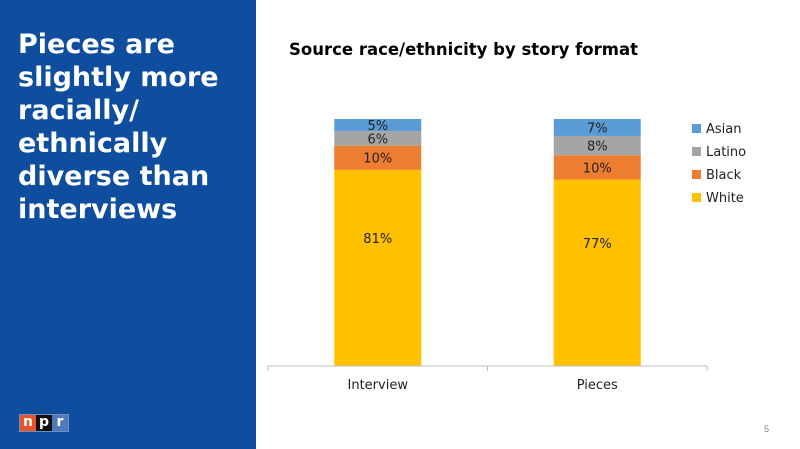 The image size is (800, 449). Describe the element at coordinates (696, 151) in the screenshot. I see `legend-swatch-latino` at that location.